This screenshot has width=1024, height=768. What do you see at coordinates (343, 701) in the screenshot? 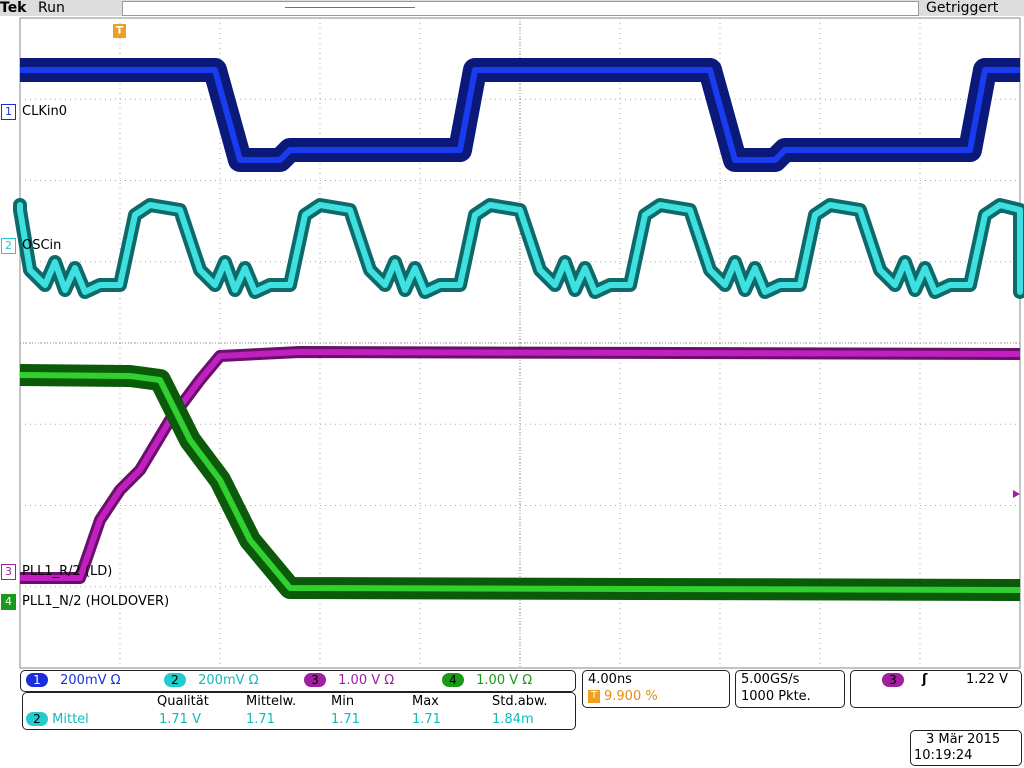
I see `meas-header: Min` at bounding box center [343, 701].